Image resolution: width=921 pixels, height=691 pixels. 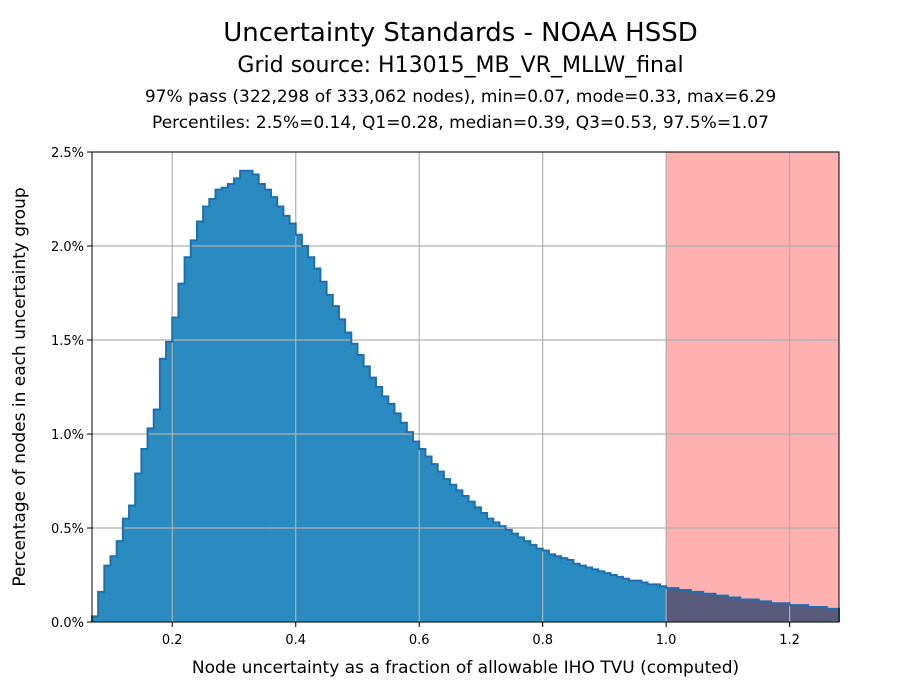 I want to click on x-tick-label: 1.2, so click(x=789, y=640).